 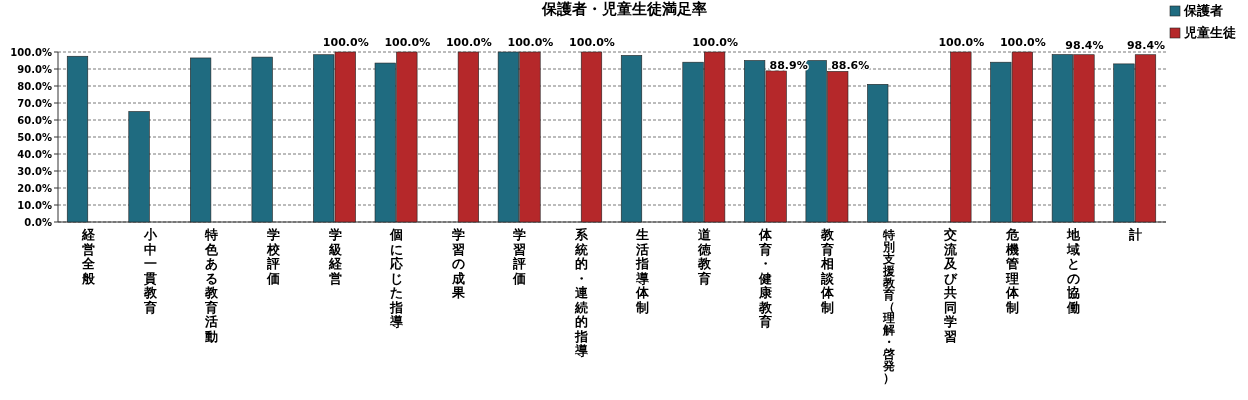 I want to click on y-tick-label: 90.0%, so click(x=34, y=69).